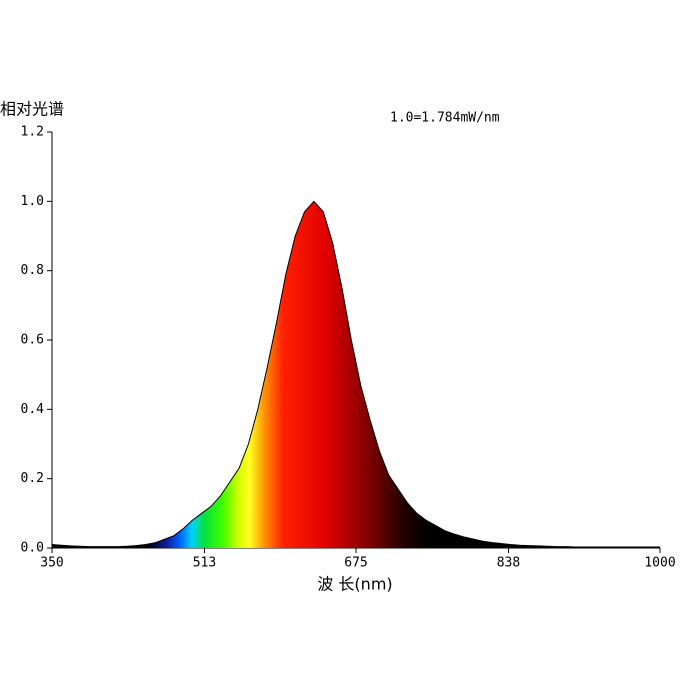 The width and height of the screenshot is (700, 700). What do you see at coordinates (659, 563) in the screenshot?
I see `x-tick-label: 1000` at bounding box center [659, 563].